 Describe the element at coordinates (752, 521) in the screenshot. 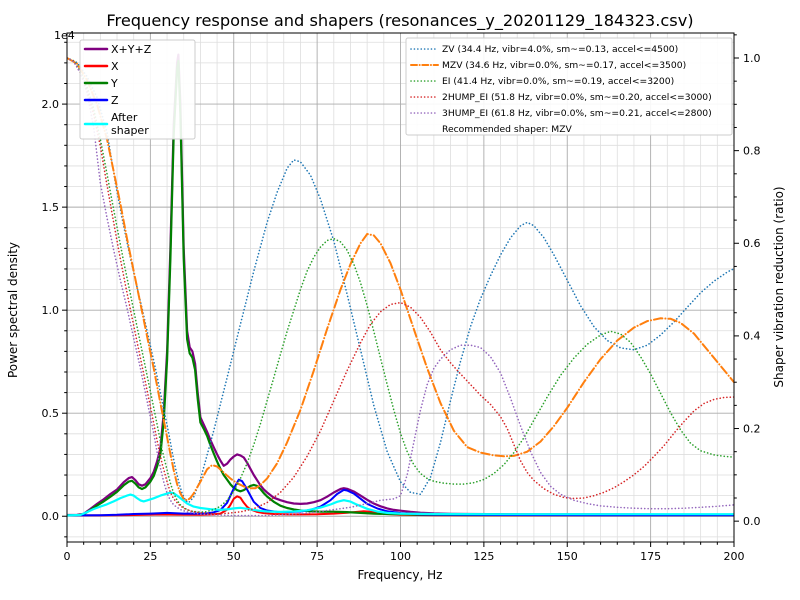

I see `y-right-tick-label: 0.0` at that location.